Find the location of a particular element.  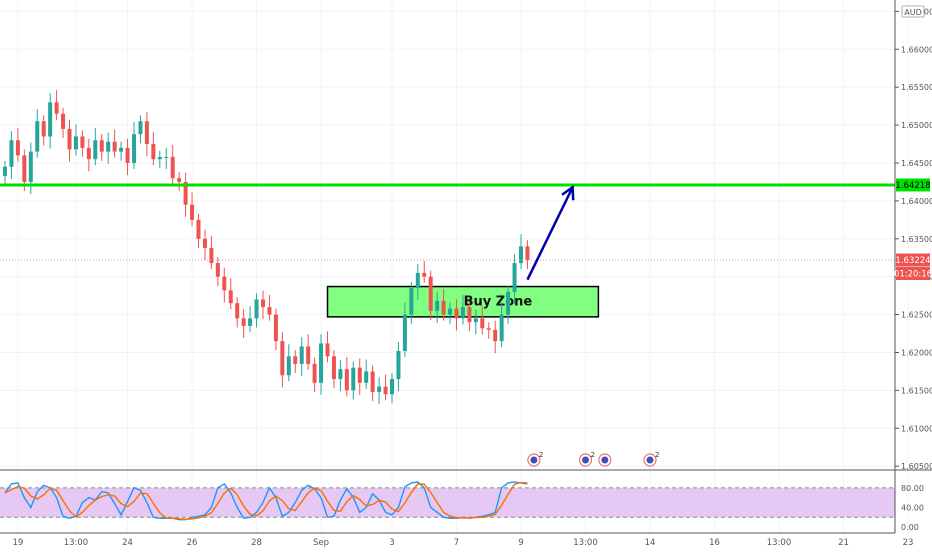

stochastic-tick-label: 40.00 is located at coordinates (912, 507).